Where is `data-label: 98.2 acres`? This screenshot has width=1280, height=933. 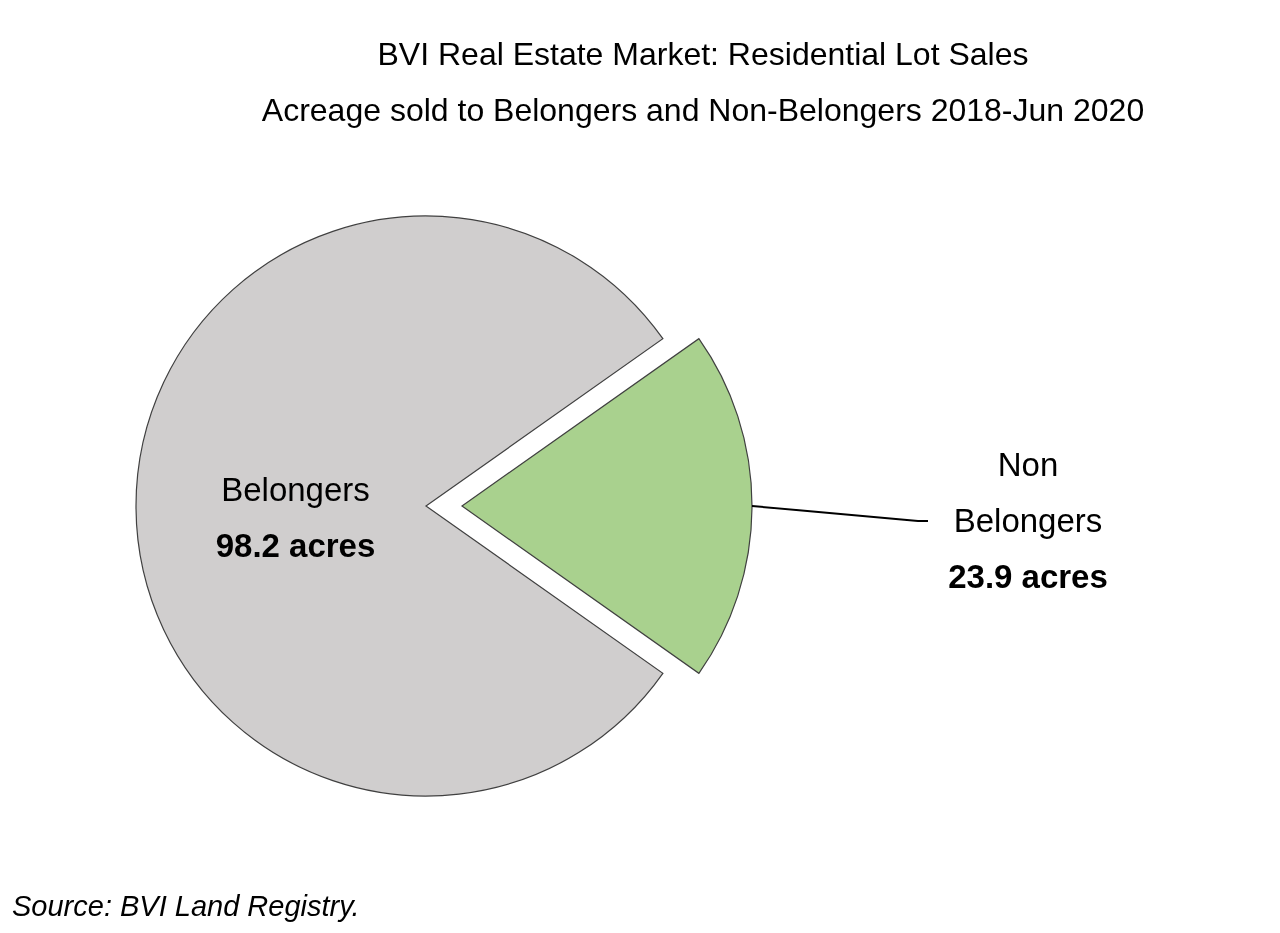
data-label: 98.2 acres is located at coordinates (295, 545).